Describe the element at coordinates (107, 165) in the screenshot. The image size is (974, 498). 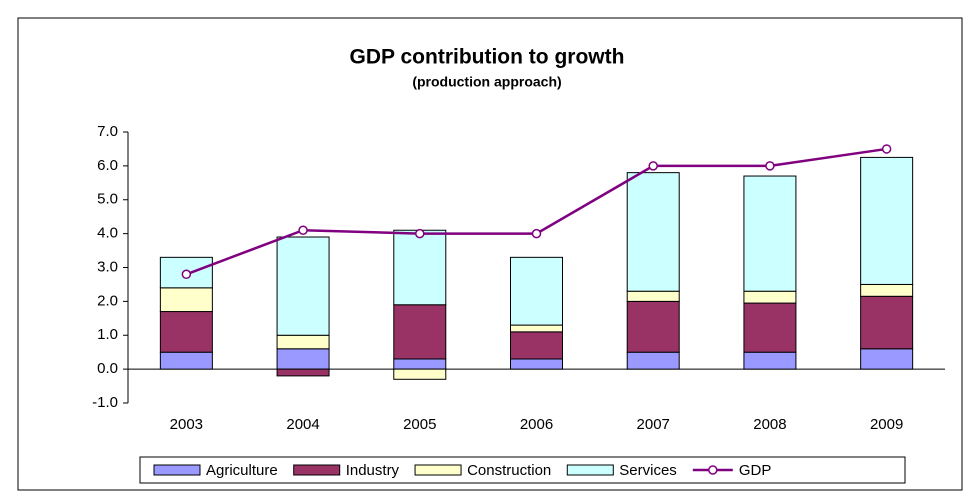
I see `y-tick-label: 6.0` at that location.